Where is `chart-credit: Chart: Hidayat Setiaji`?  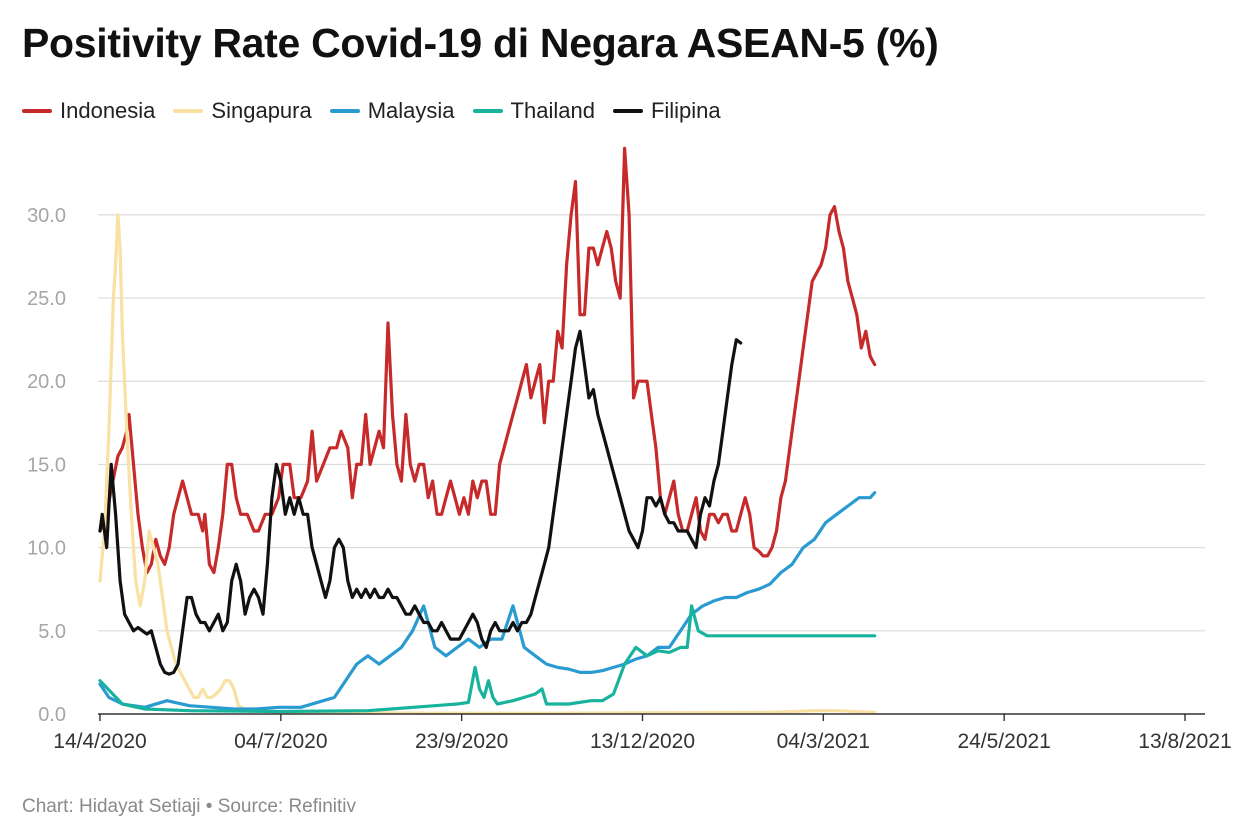
chart-credit: Chart: Hidayat Setiaji is located at coordinates (111, 806).